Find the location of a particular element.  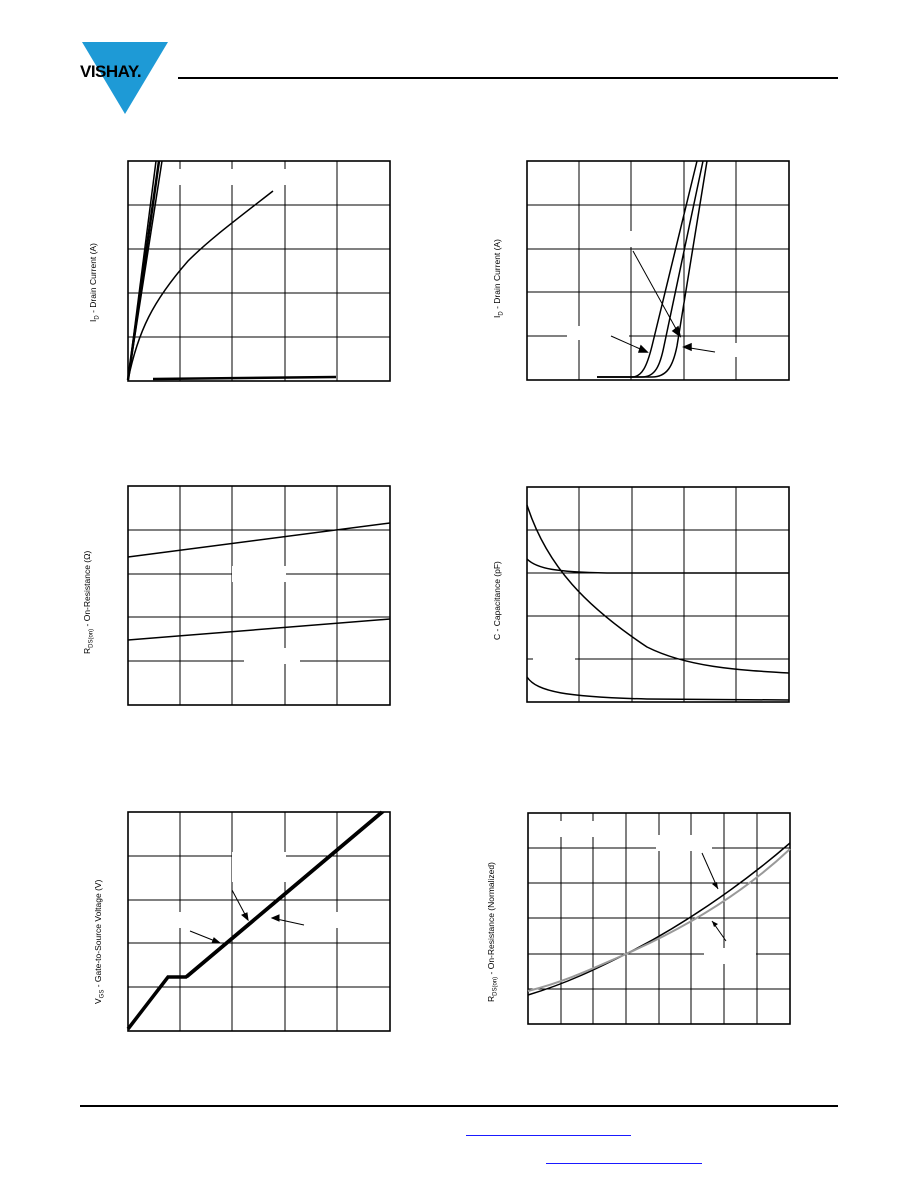

chart2-ylabel: ID - Drain Current (A) is located at coordinates (498, 278).